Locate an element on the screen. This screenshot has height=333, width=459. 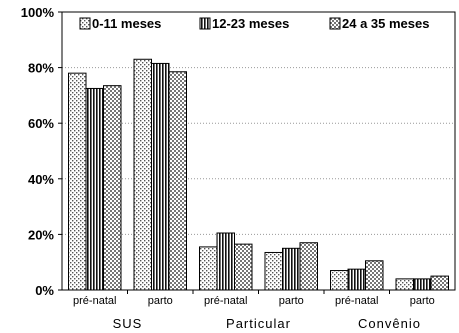
legend: 0-11 meses 12-23 meses 24 a 35 meses is located at coordinates (254, 23).